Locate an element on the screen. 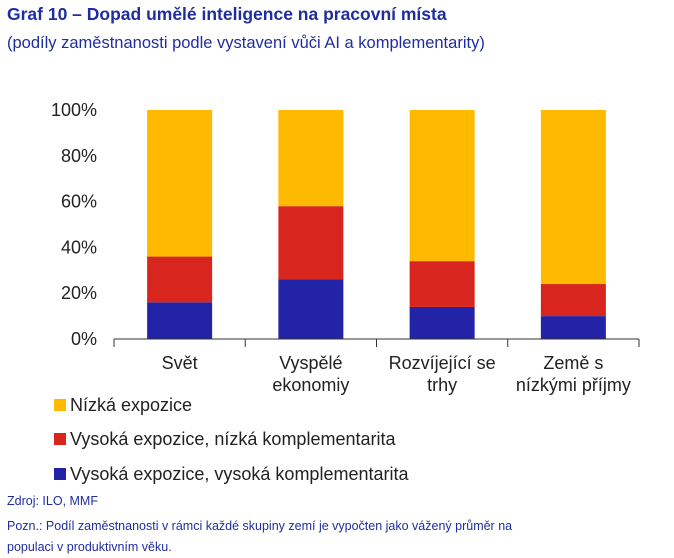  source-note: Zdroj: ILO, MMF is located at coordinates (52, 501).